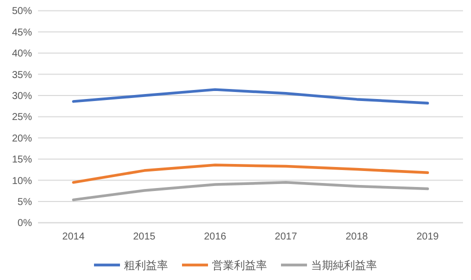 This screenshot has width=471, height=280. I want to click on x-tick-label: 2017, so click(286, 237).